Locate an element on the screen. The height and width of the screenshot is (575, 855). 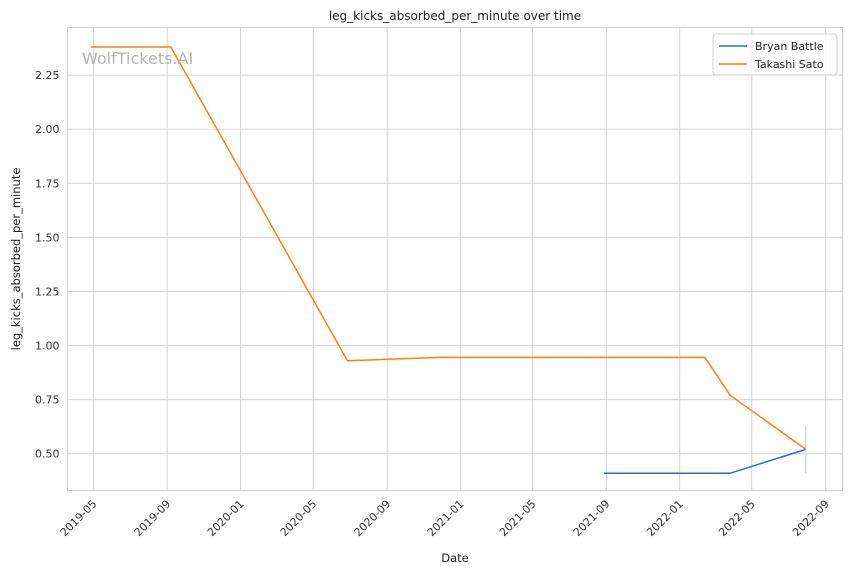
legend: Bryan Battle Takashi Sato is located at coordinates (775, 54).